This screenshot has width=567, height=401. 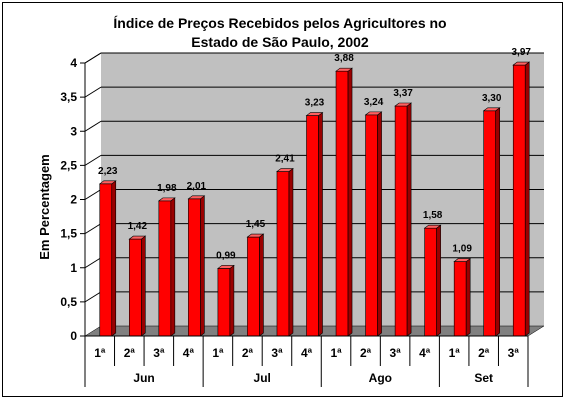 What do you see at coordinates (483, 378) in the screenshot?
I see `x-group-label: Set` at bounding box center [483, 378].